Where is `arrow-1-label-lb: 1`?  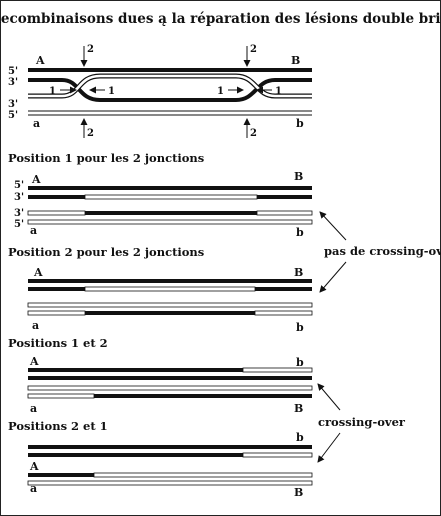 arrow-1-label-lb: 1 is located at coordinates (111, 91).